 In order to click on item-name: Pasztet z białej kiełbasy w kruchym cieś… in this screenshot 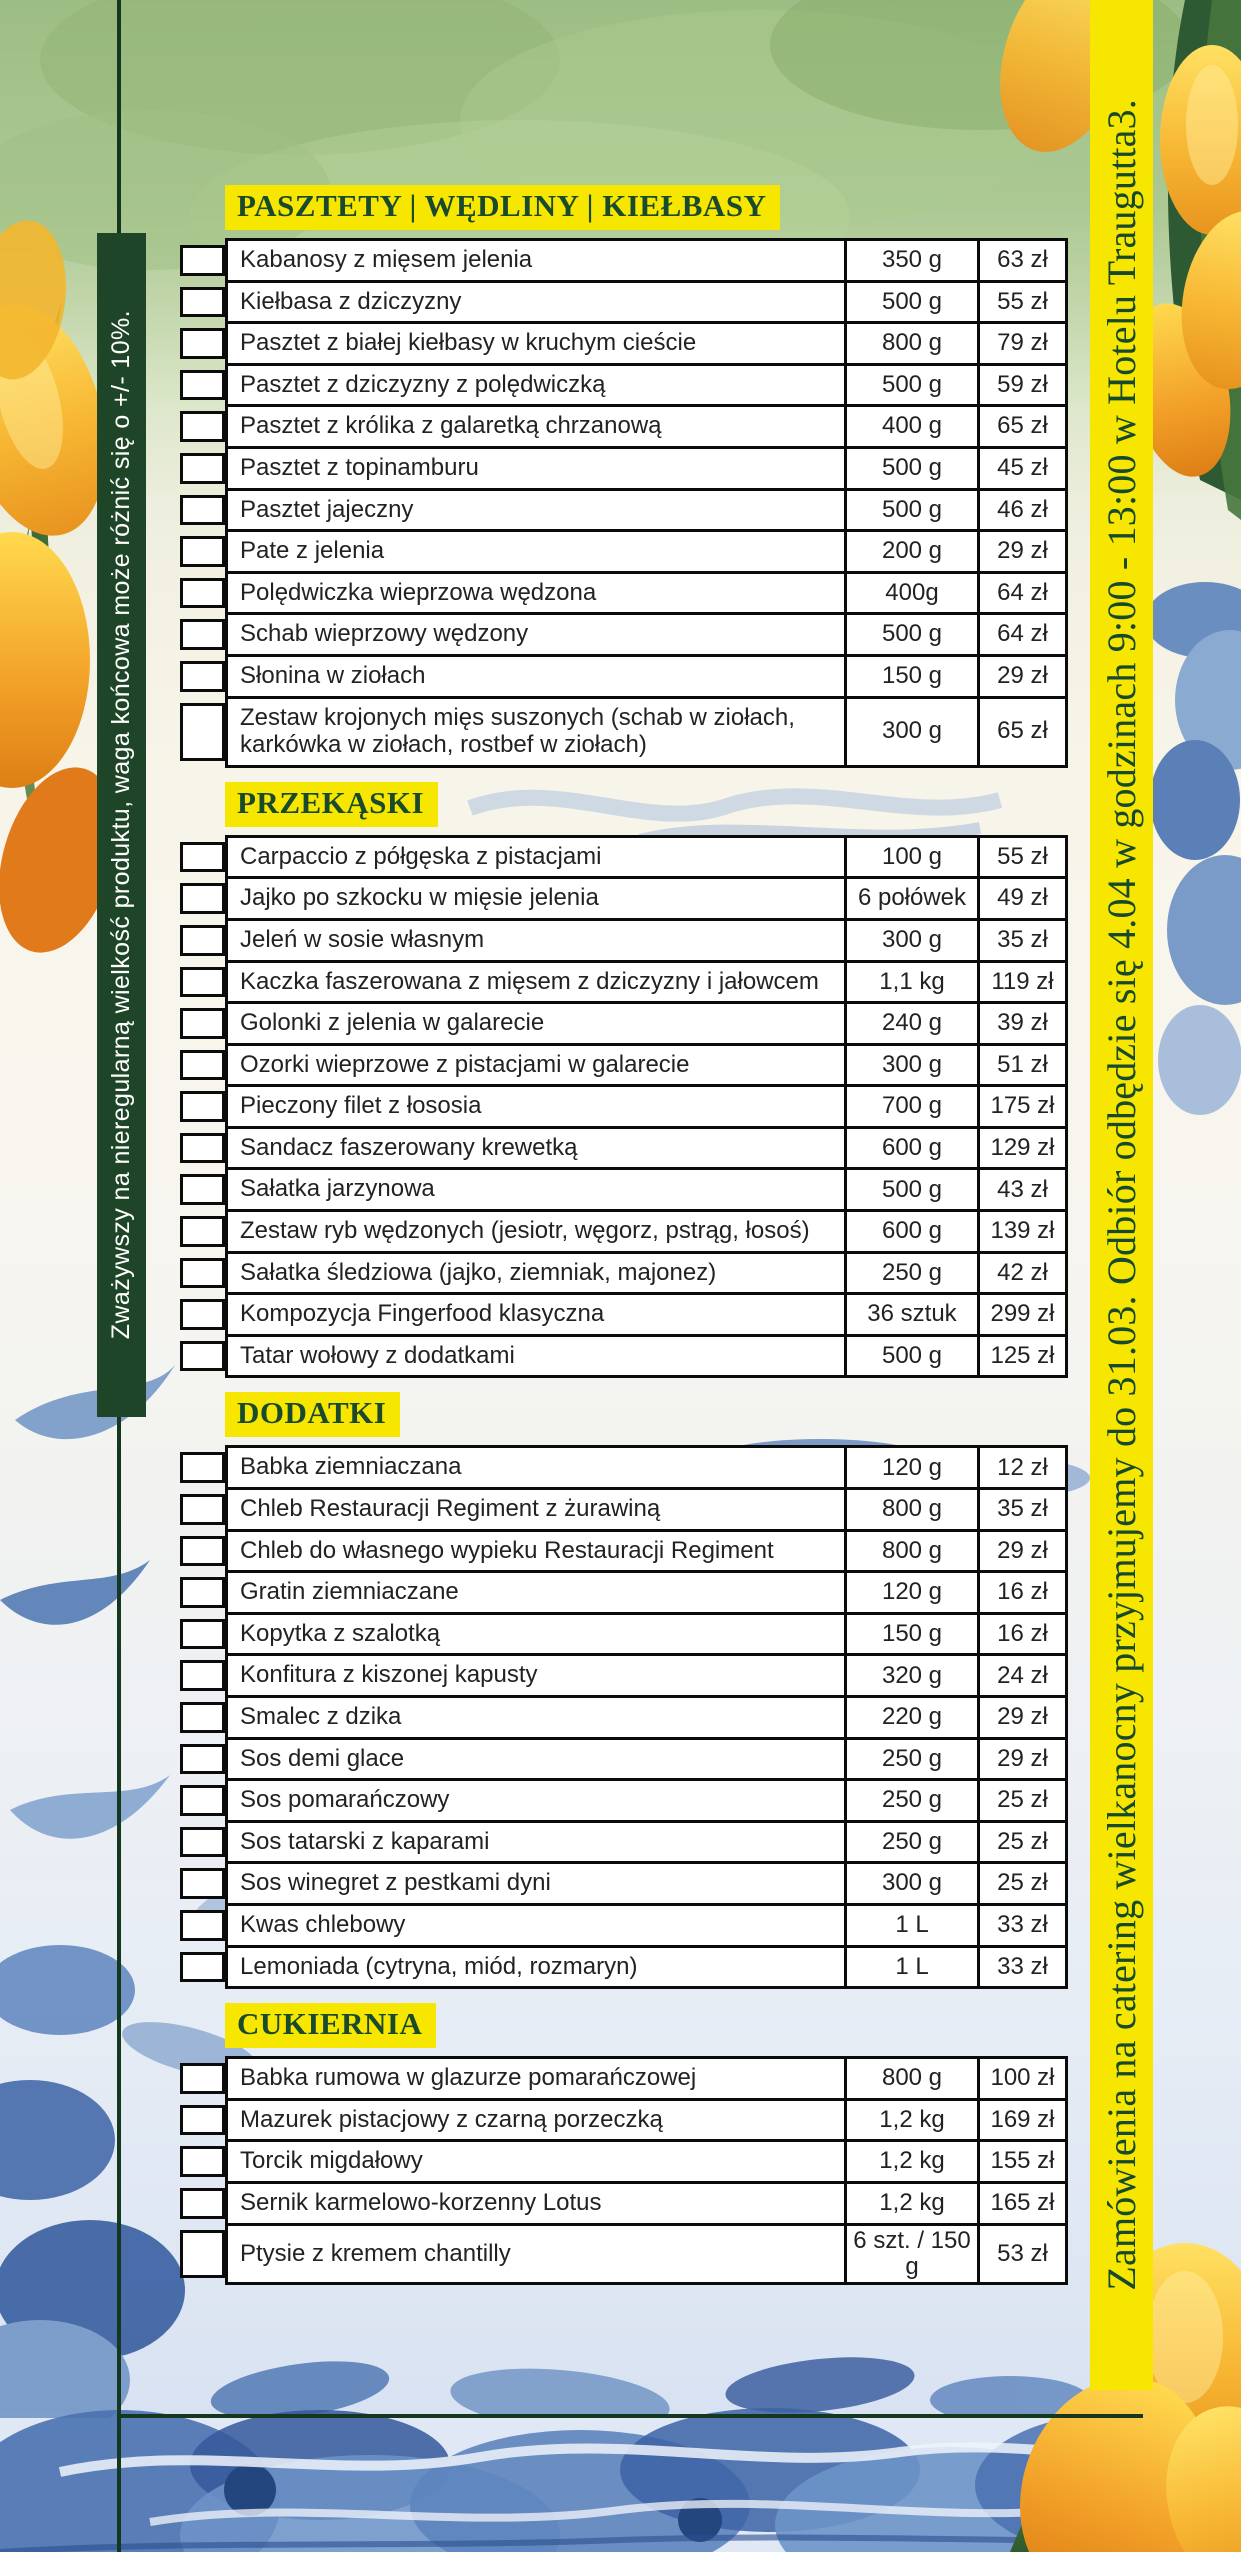, I will do `click(468, 343)`.